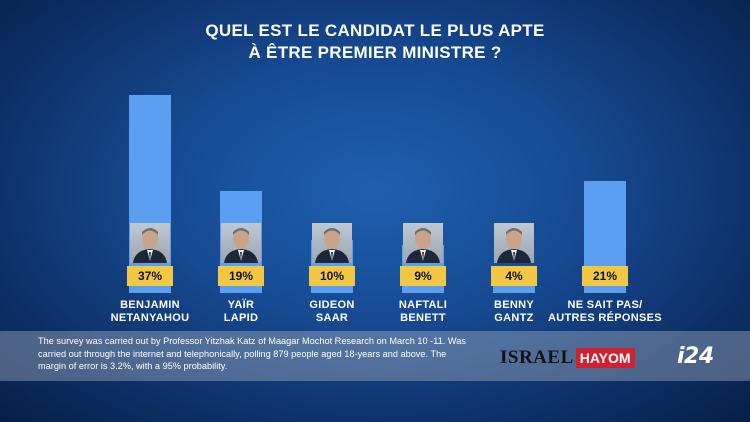 The width and height of the screenshot is (750, 422). I want to click on category-label-4-line-0: BENNY, so click(513, 305).